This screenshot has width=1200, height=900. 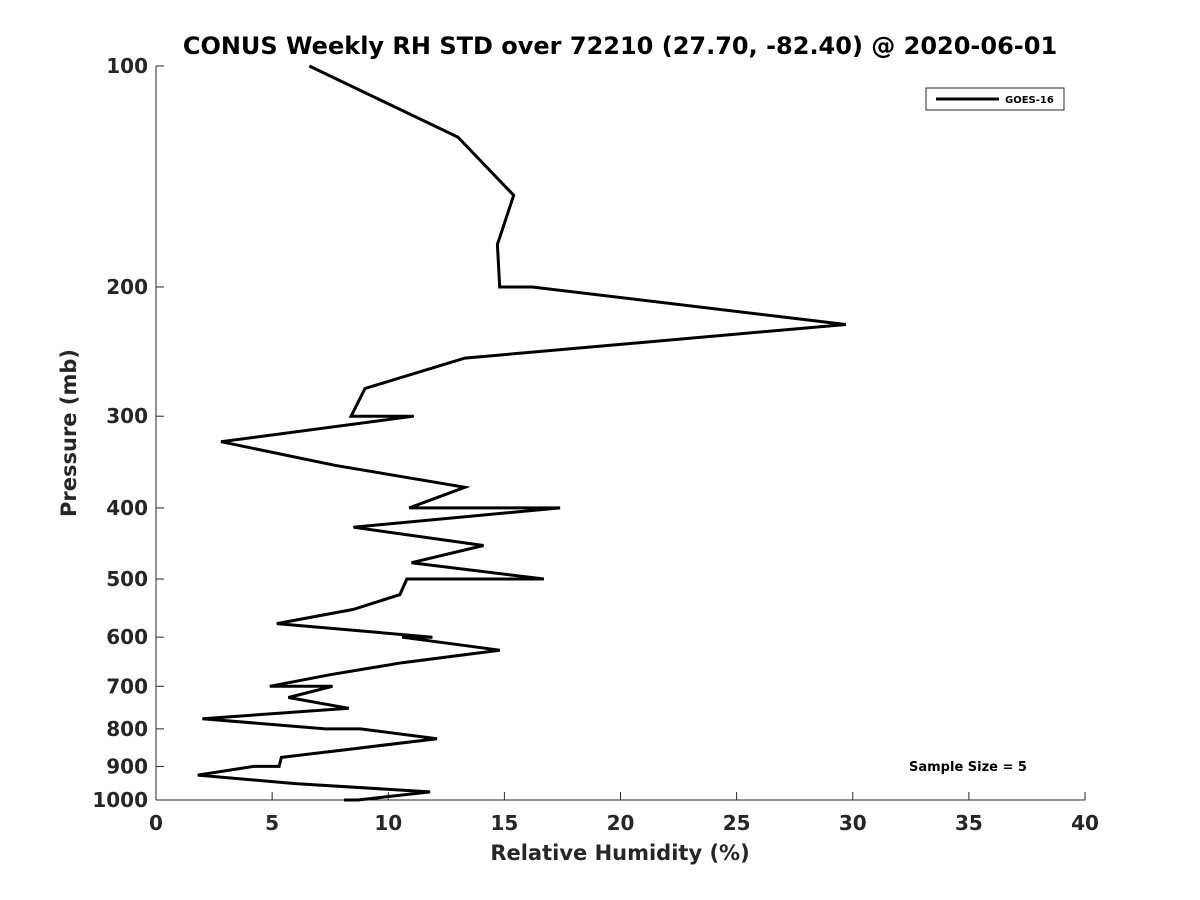 I want to click on x-tick-label-15: 15, so click(x=504, y=823).